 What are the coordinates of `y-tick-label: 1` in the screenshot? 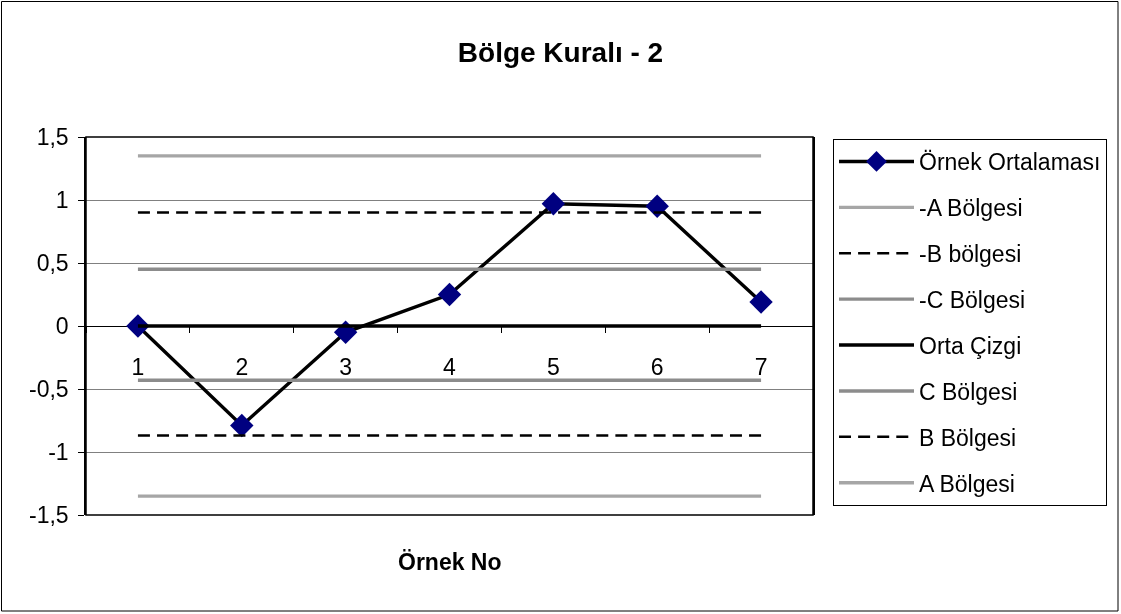 It's located at (62, 200).